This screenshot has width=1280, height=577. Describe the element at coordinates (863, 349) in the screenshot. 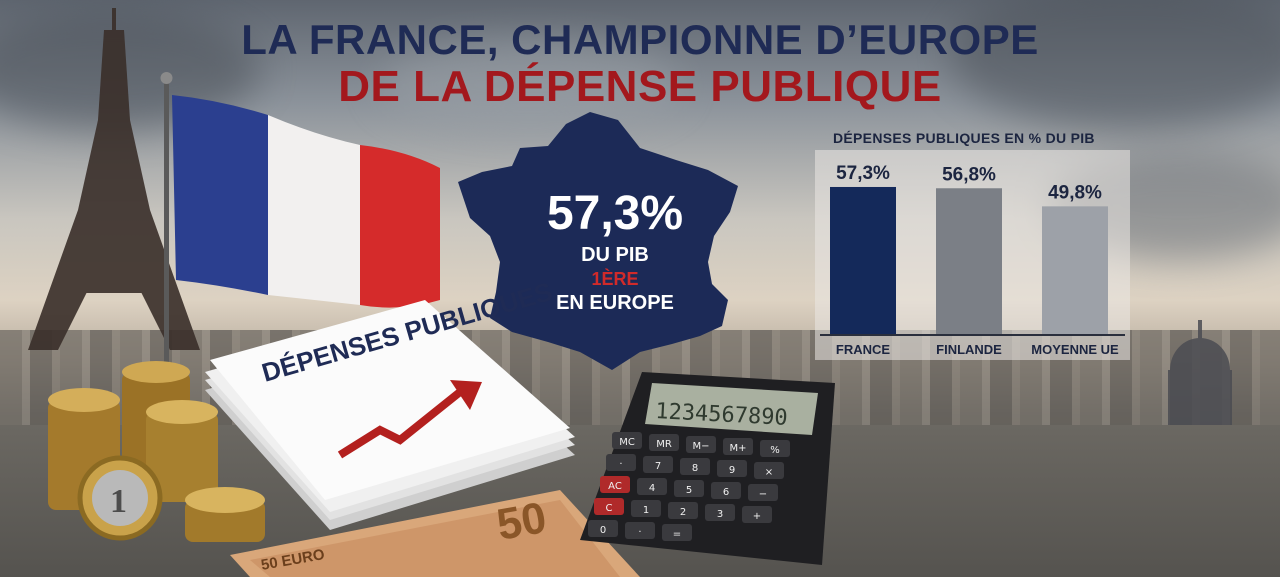

I see `category-label: FRANCE` at that location.